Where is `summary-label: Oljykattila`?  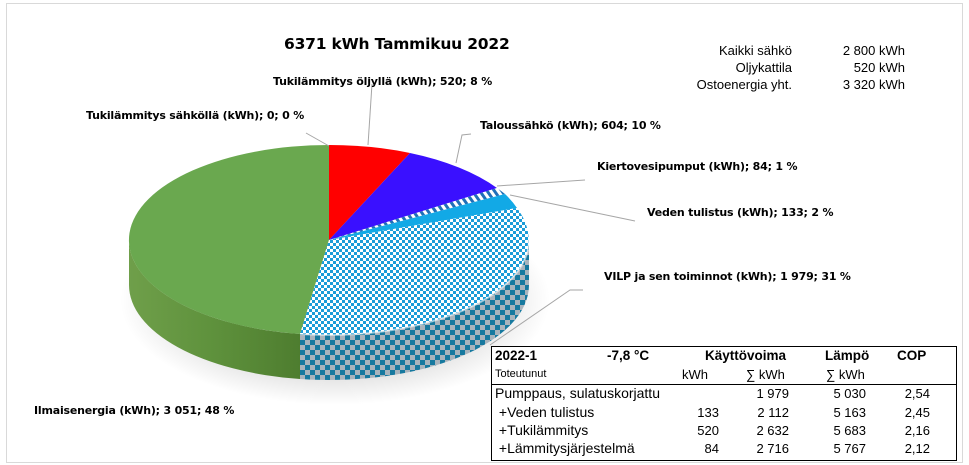 summary-label: Oljykattila is located at coordinates (763, 67).